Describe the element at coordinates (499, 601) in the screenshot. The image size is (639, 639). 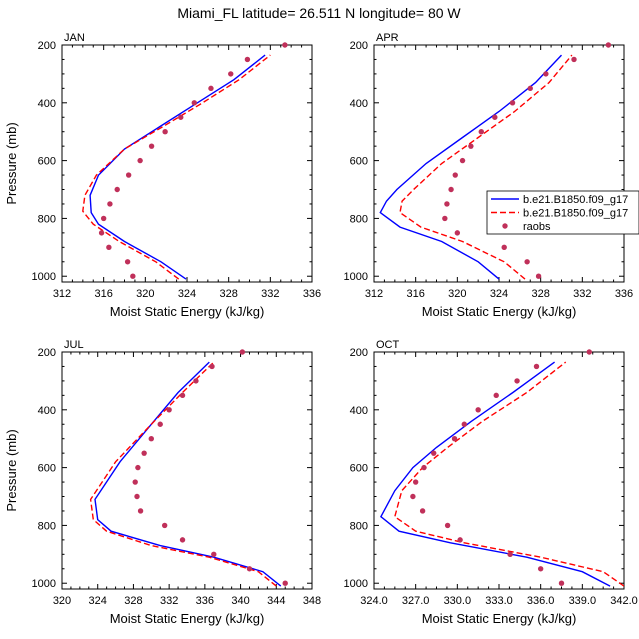
I see `x-tick-label: 333.0` at that location.